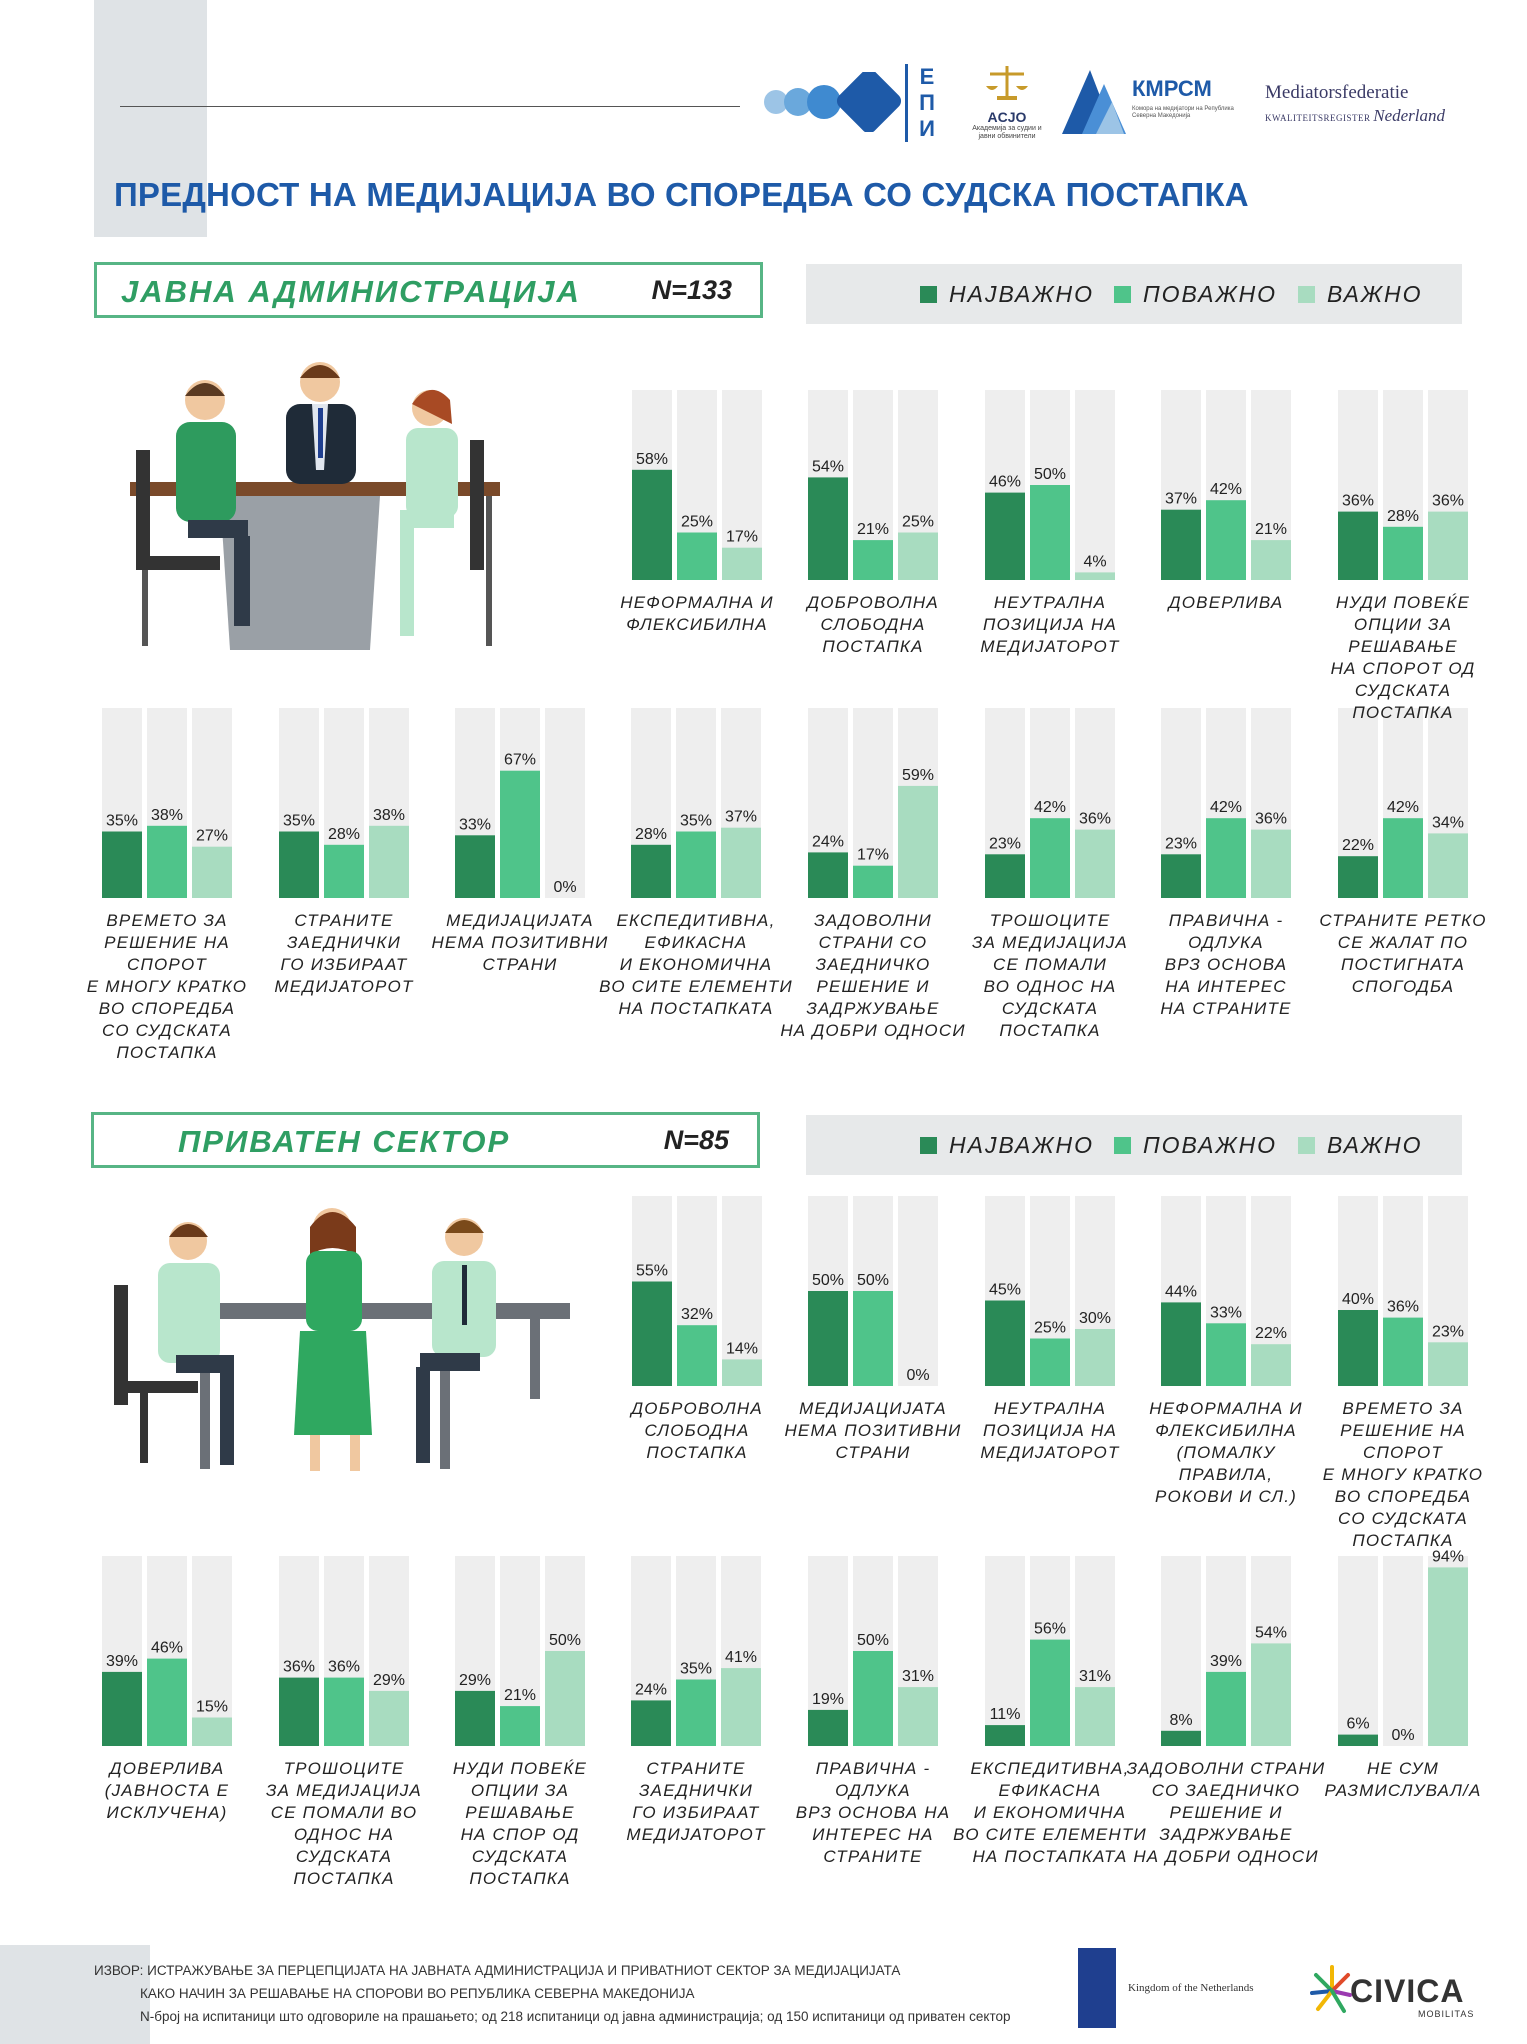  What do you see at coordinates (1007, 132) in the screenshot?
I see `acjo-logo-subtitle: Академија за судии и јавни обвинители` at bounding box center [1007, 132].